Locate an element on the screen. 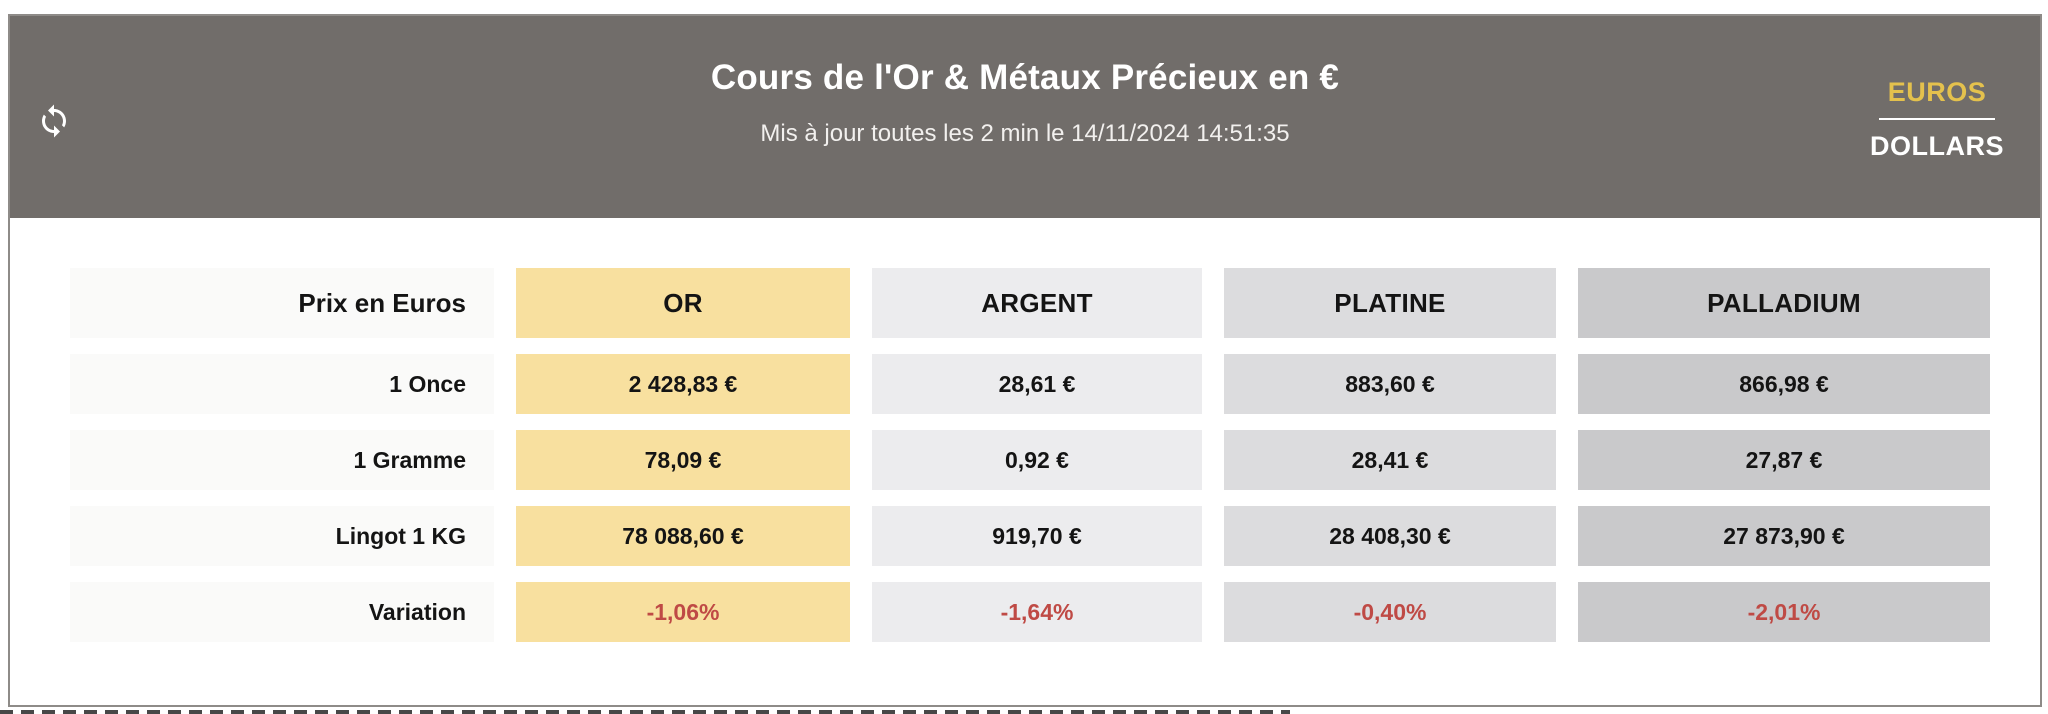 This screenshot has width=2048, height=714. value-argent-row0: 28,61 € is located at coordinates (1037, 384).